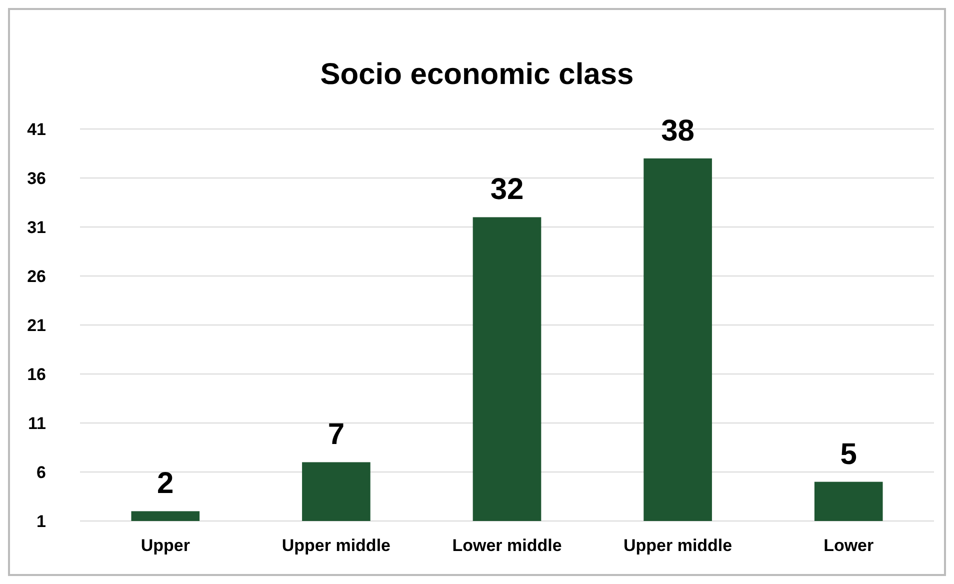 The height and width of the screenshot is (584, 954). Describe the element at coordinates (36, 227) in the screenshot. I see `y-tick-label: 31` at that location.